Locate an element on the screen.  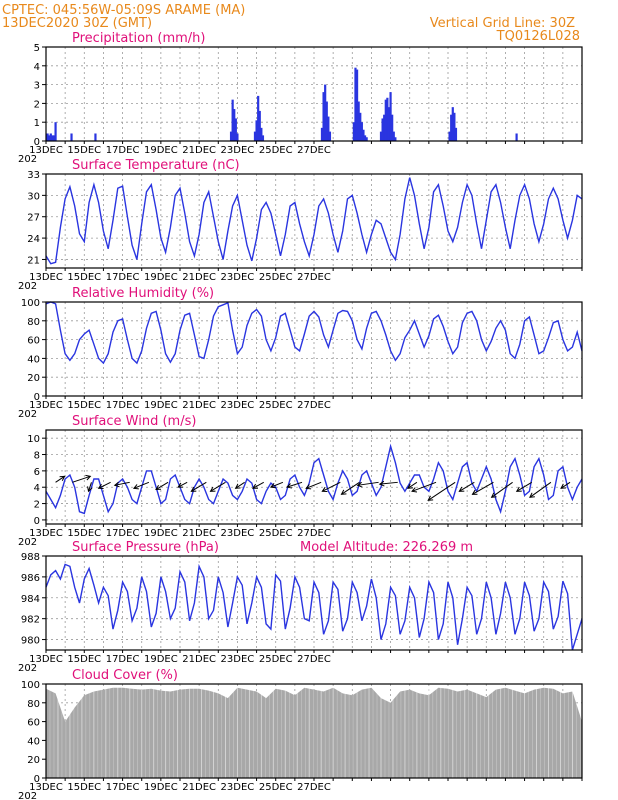
y-tick-label: 8 is located at coordinates (37, 456).